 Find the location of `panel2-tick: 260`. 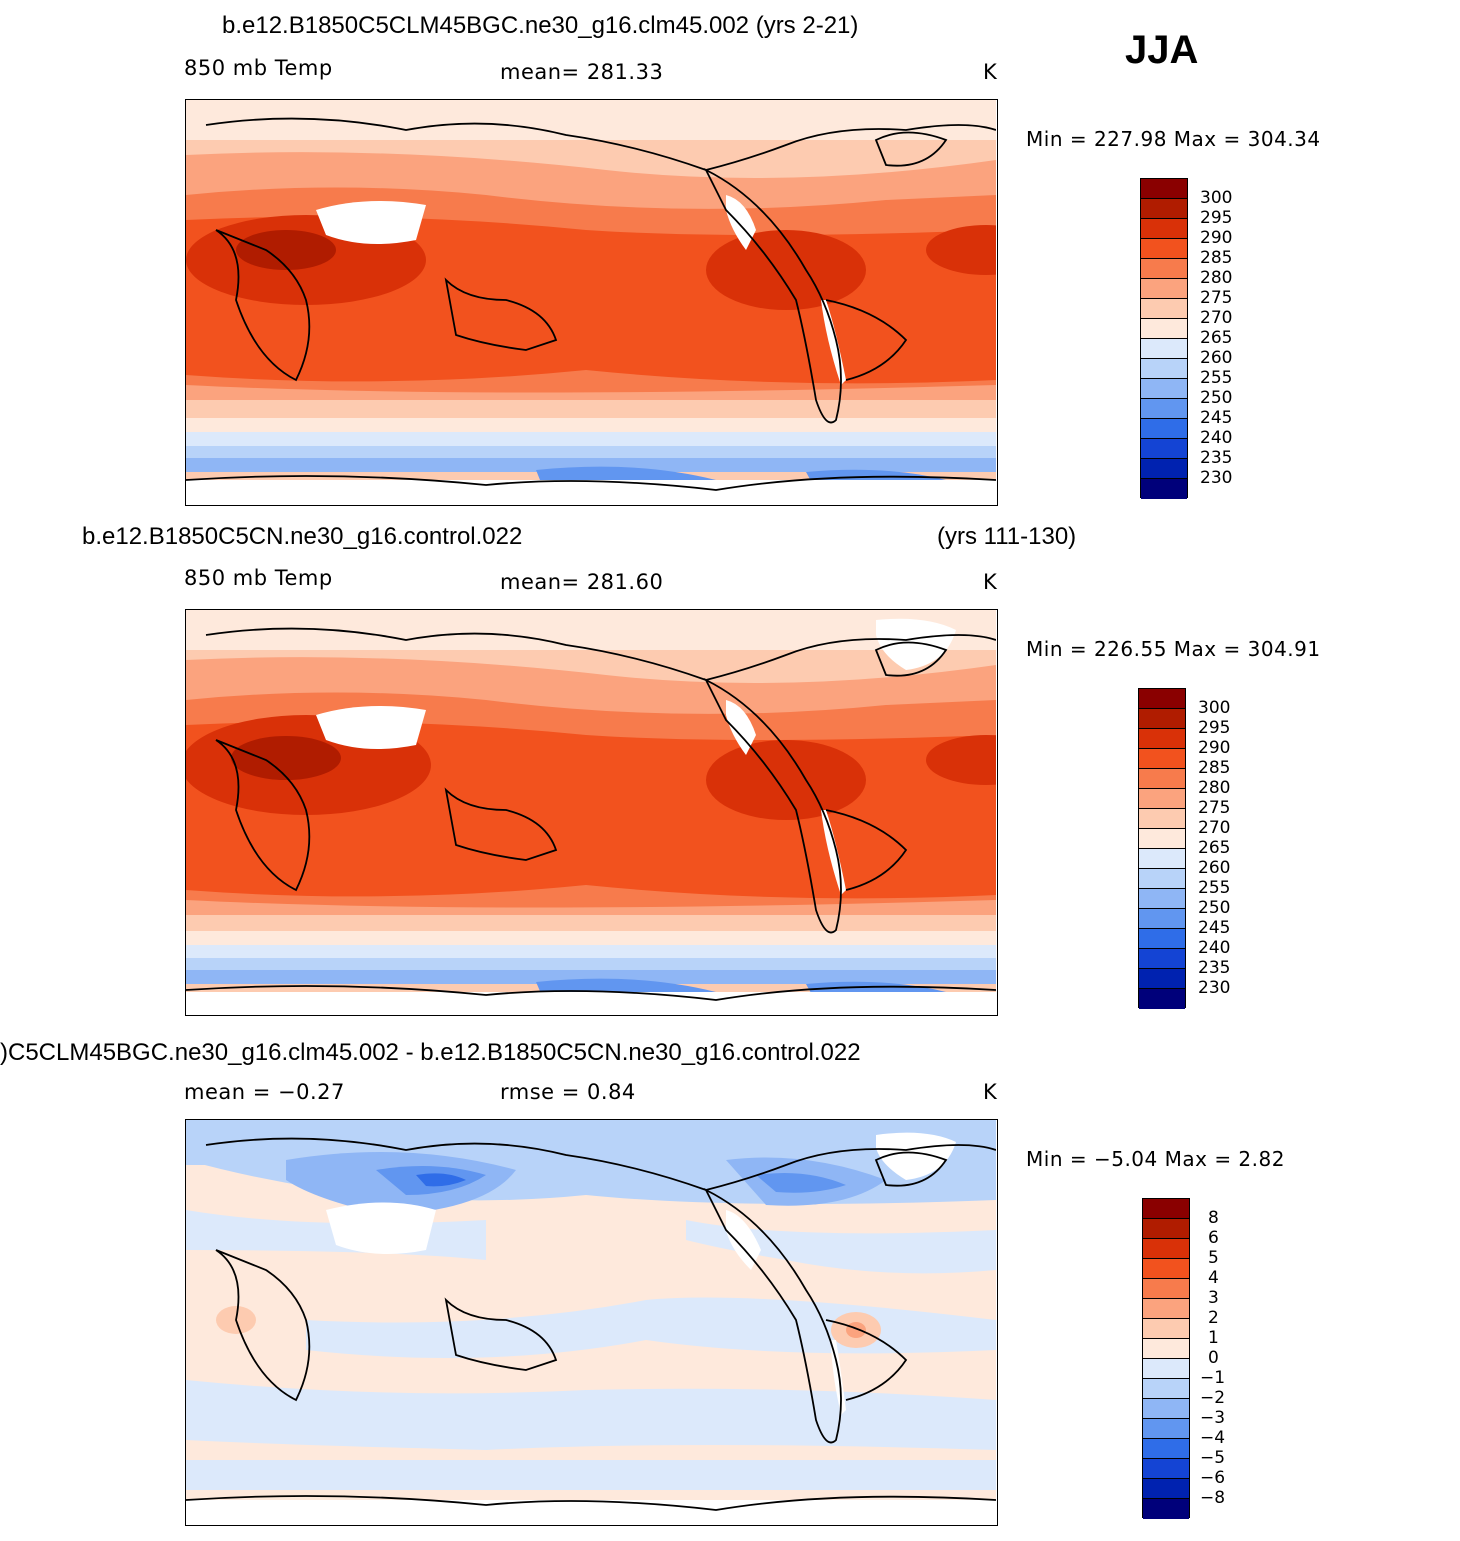

panel2-tick: 260 is located at coordinates (1214, 868).